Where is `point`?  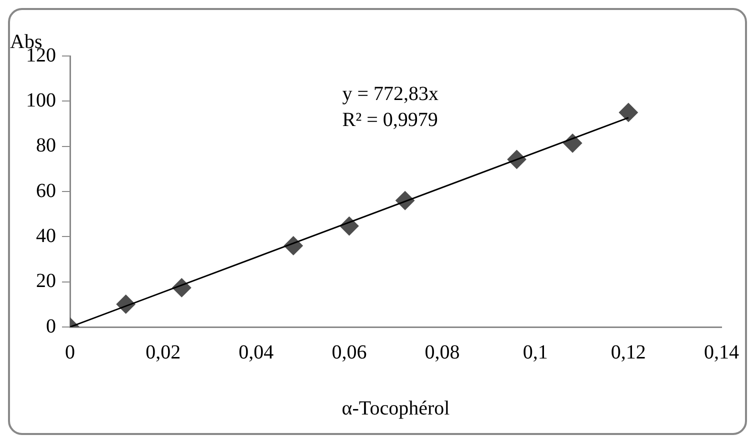 point is located at coordinates (628, 112).